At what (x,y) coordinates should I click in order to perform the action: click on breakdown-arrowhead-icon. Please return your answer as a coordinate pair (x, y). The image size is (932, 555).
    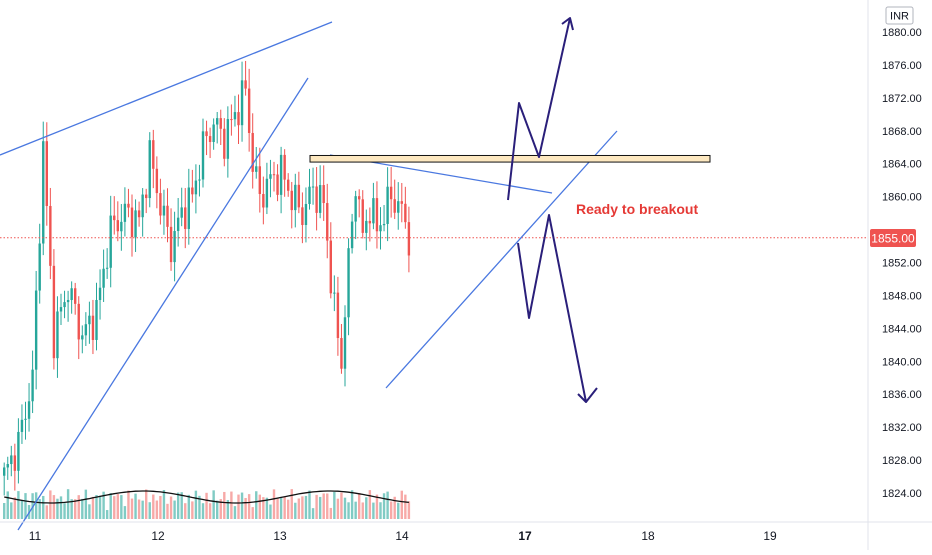
    Looking at the image, I should click on (587, 395).